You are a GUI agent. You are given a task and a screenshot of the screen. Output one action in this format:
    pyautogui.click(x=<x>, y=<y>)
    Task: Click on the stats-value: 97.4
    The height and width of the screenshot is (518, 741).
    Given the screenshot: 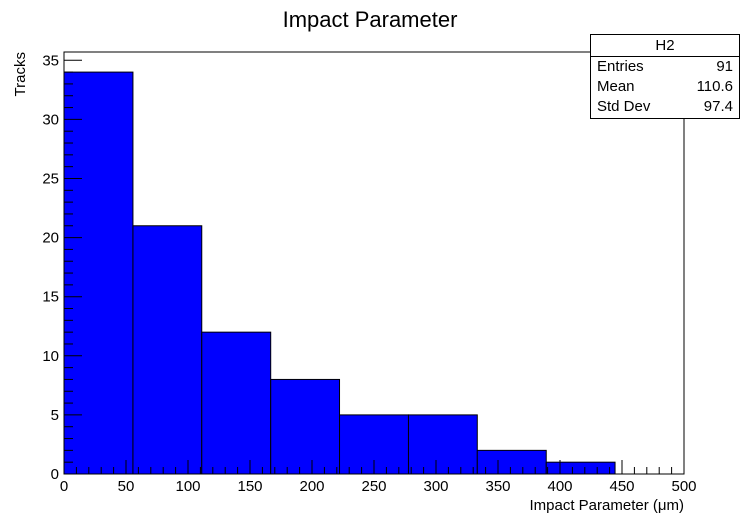 What is the action you would take?
    pyautogui.click(x=718, y=106)
    